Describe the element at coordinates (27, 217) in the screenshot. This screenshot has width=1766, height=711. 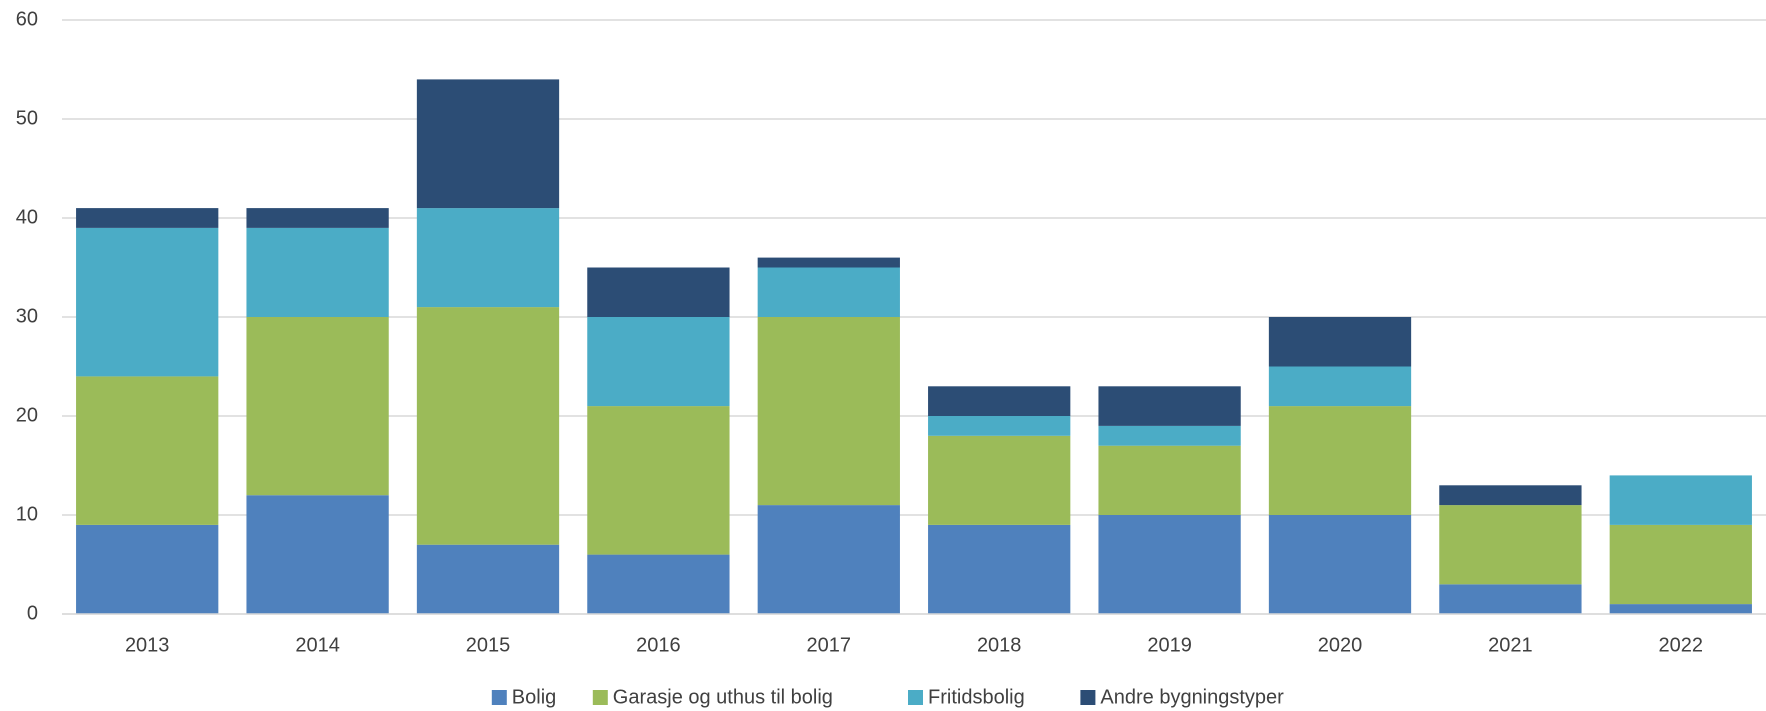
I see `y-tick-label: 40` at that location.